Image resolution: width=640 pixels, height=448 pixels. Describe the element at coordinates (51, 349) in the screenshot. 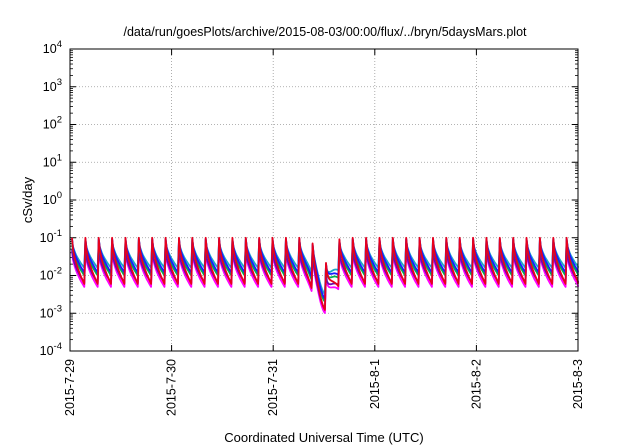

I see `y-tick-label: 10⁻⁴` at that location.